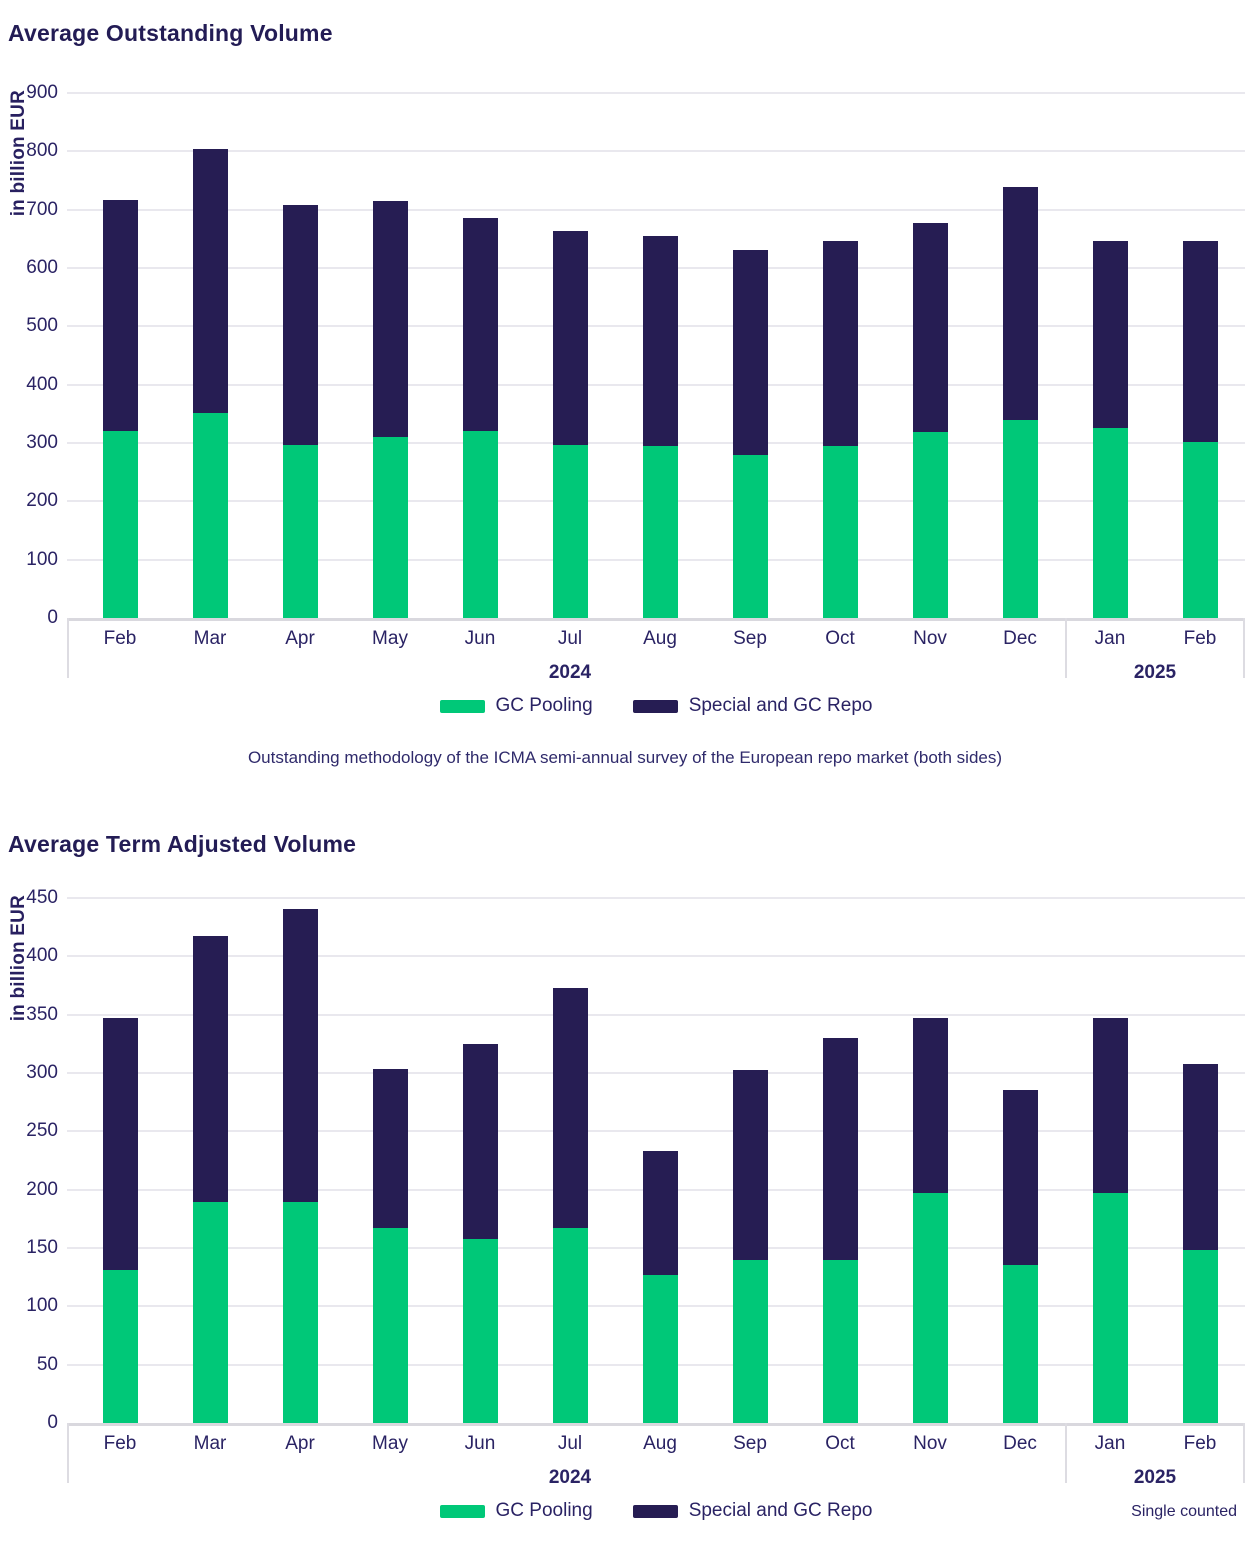 This screenshot has width=1250, height=1550. I want to click on y-tick-label: 150, so click(42, 1247).